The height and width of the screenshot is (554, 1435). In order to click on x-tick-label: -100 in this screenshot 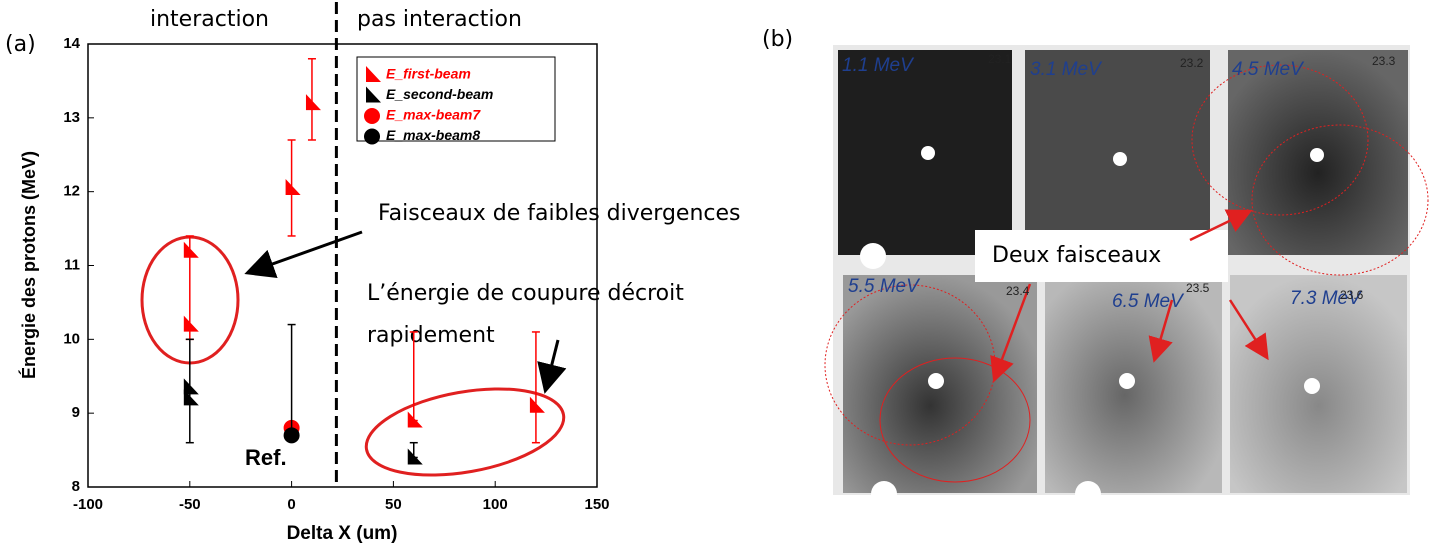, I will do `click(88, 504)`.